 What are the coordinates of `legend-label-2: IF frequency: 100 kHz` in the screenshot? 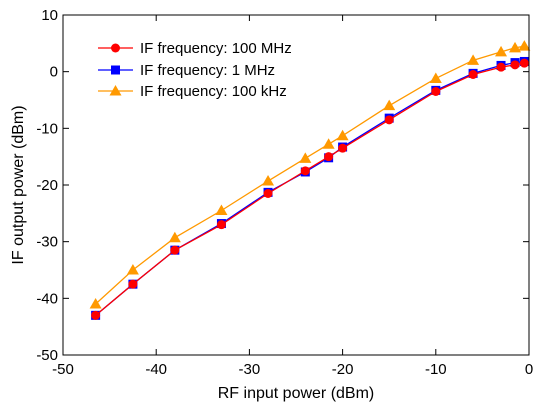 It's located at (213, 91).